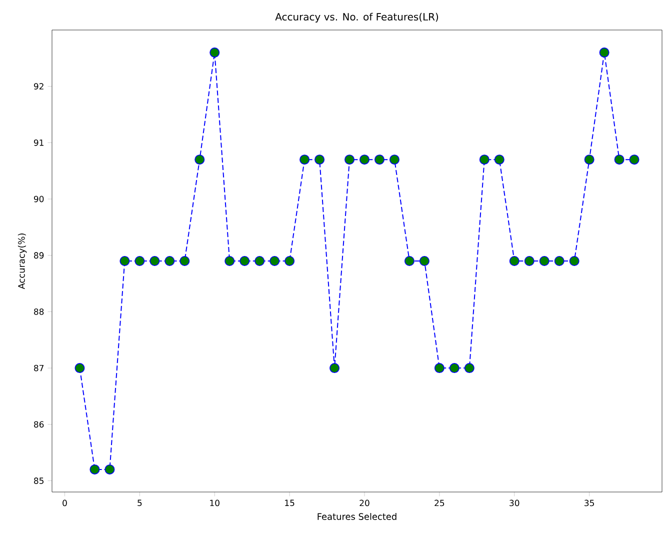 The height and width of the screenshot is (535, 669). What do you see at coordinates (589, 503) in the screenshot?
I see `x-tick-label: 35` at bounding box center [589, 503].